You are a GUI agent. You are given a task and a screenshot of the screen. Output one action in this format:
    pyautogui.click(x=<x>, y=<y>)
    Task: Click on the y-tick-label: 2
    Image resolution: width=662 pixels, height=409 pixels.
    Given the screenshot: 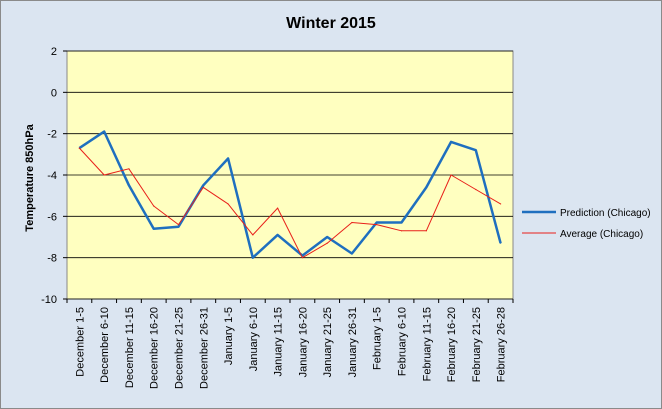 What is the action you would take?
    pyautogui.click(x=54, y=52)
    